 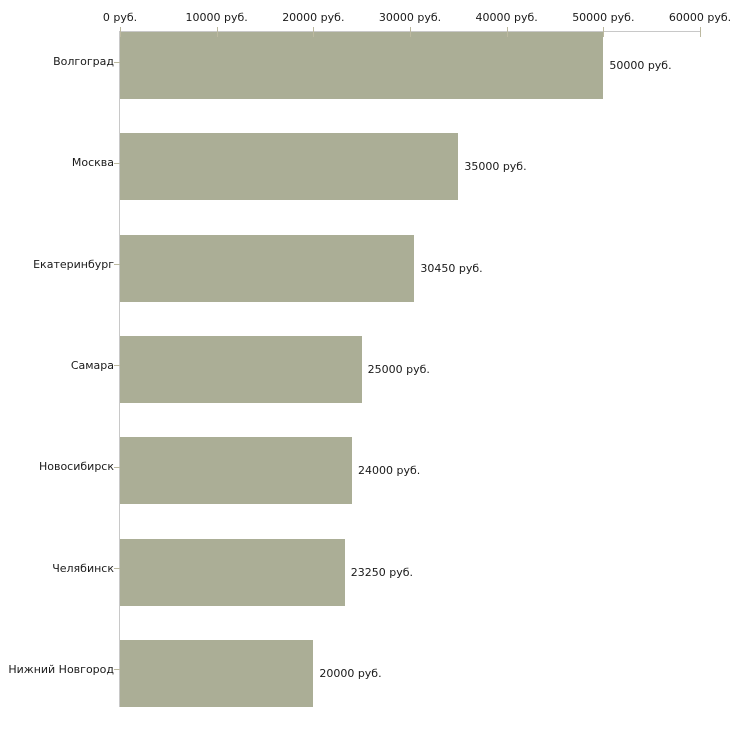 What do you see at coordinates (313, 17) in the screenshot?
I see `x-axis-tick-label: 20000 руб.` at bounding box center [313, 17].